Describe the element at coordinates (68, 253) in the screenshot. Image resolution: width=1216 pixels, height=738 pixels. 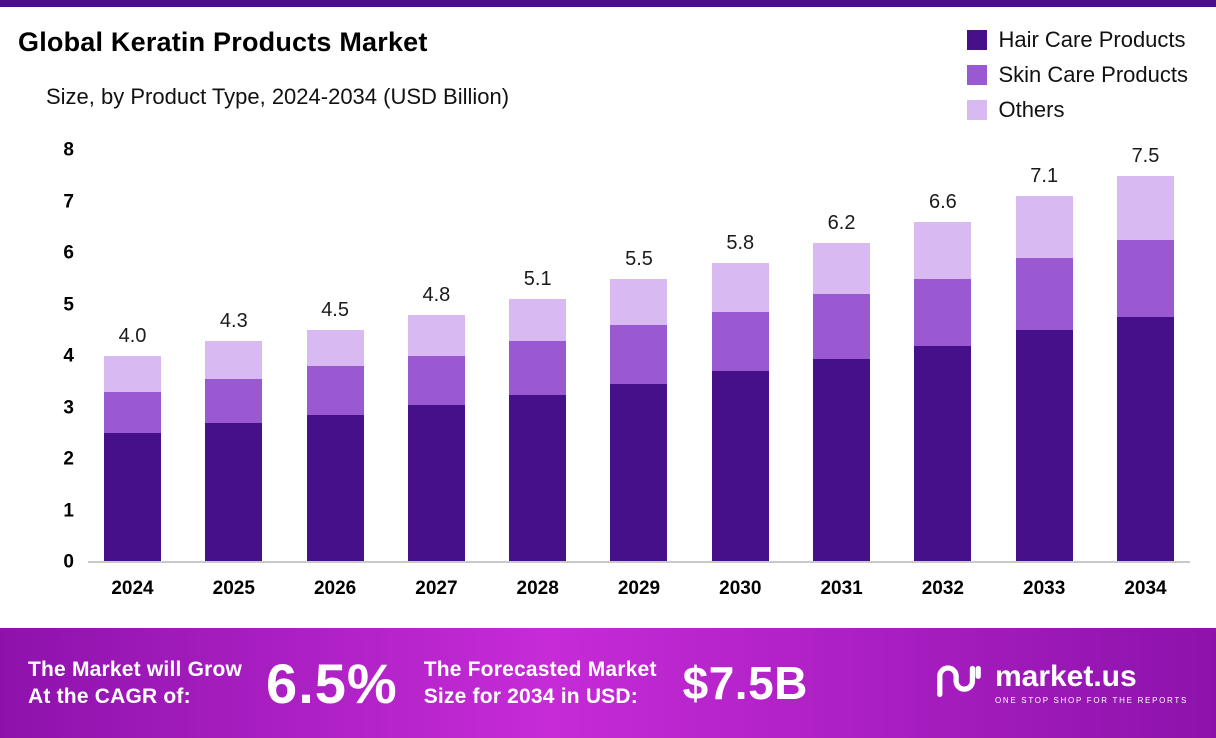
I see `y-tick-label: 6` at that location.